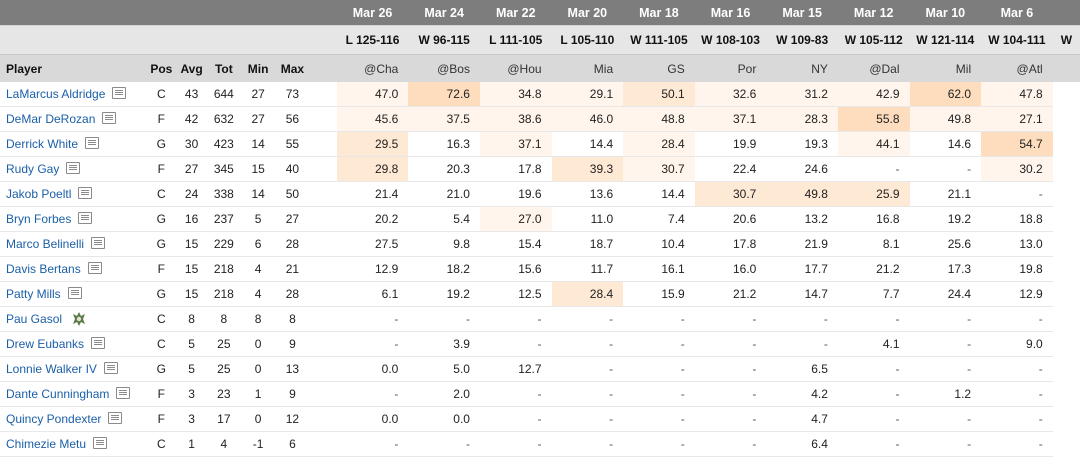 The height and width of the screenshot is (460, 1080). I want to click on game-opponent: @Bos, so click(444, 68).